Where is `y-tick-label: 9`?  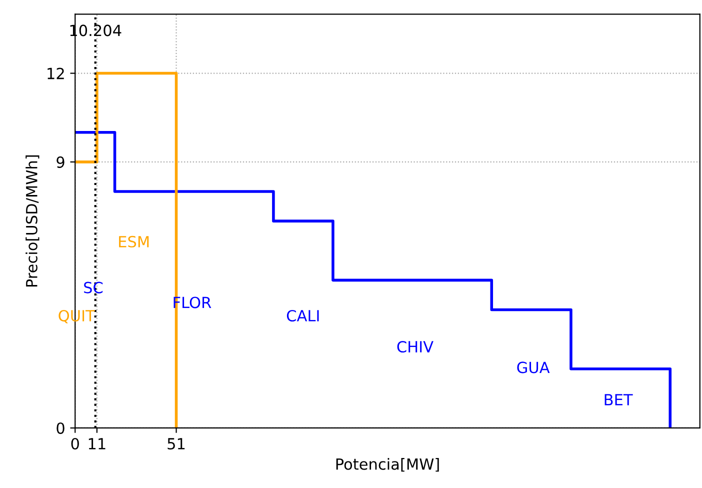
y-tick-label: 9 is located at coordinates (60, 162).